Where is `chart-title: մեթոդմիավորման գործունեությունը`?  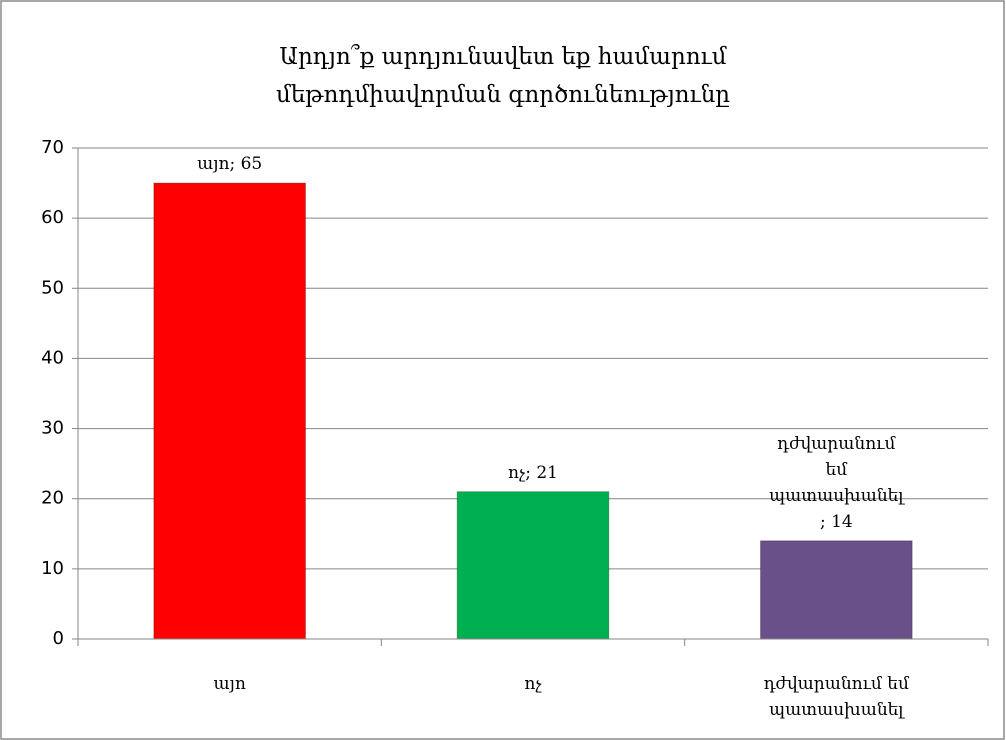
chart-title: մեթոդմիավորման գործունեությունը is located at coordinates (503, 95).